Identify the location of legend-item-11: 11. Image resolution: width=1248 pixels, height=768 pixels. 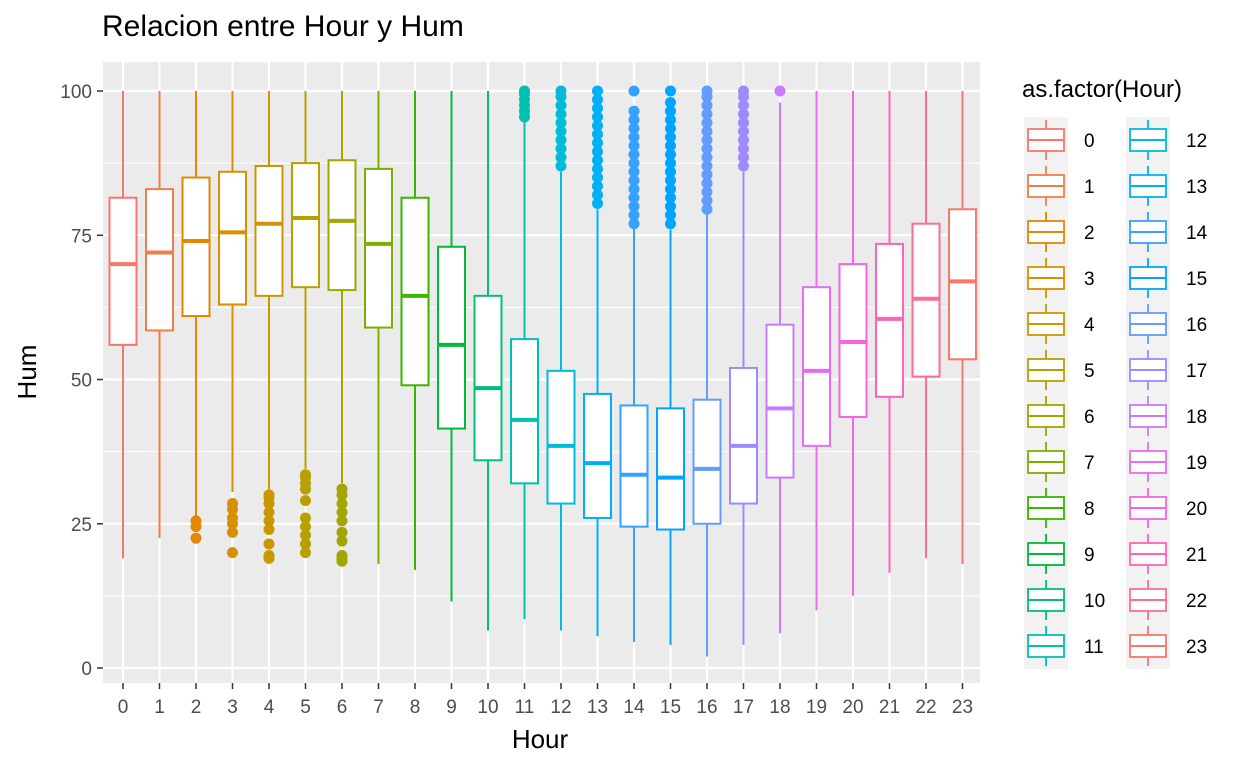
(1064, 646).